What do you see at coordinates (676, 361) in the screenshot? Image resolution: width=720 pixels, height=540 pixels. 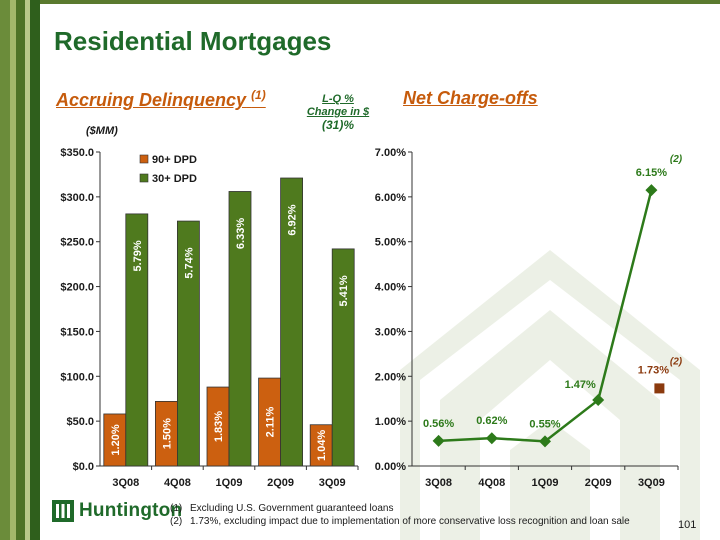 I see `nco-adjusted-note-marker: (2)` at bounding box center [676, 361].